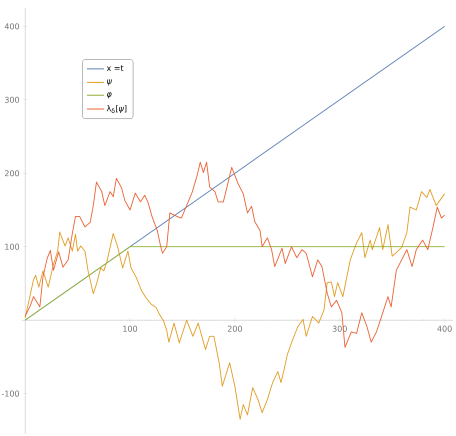 The height and width of the screenshot is (436, 456). Describe the element at coordinates (12, 26) in the screenshot. I see `y-tick-label: 400` at that location.